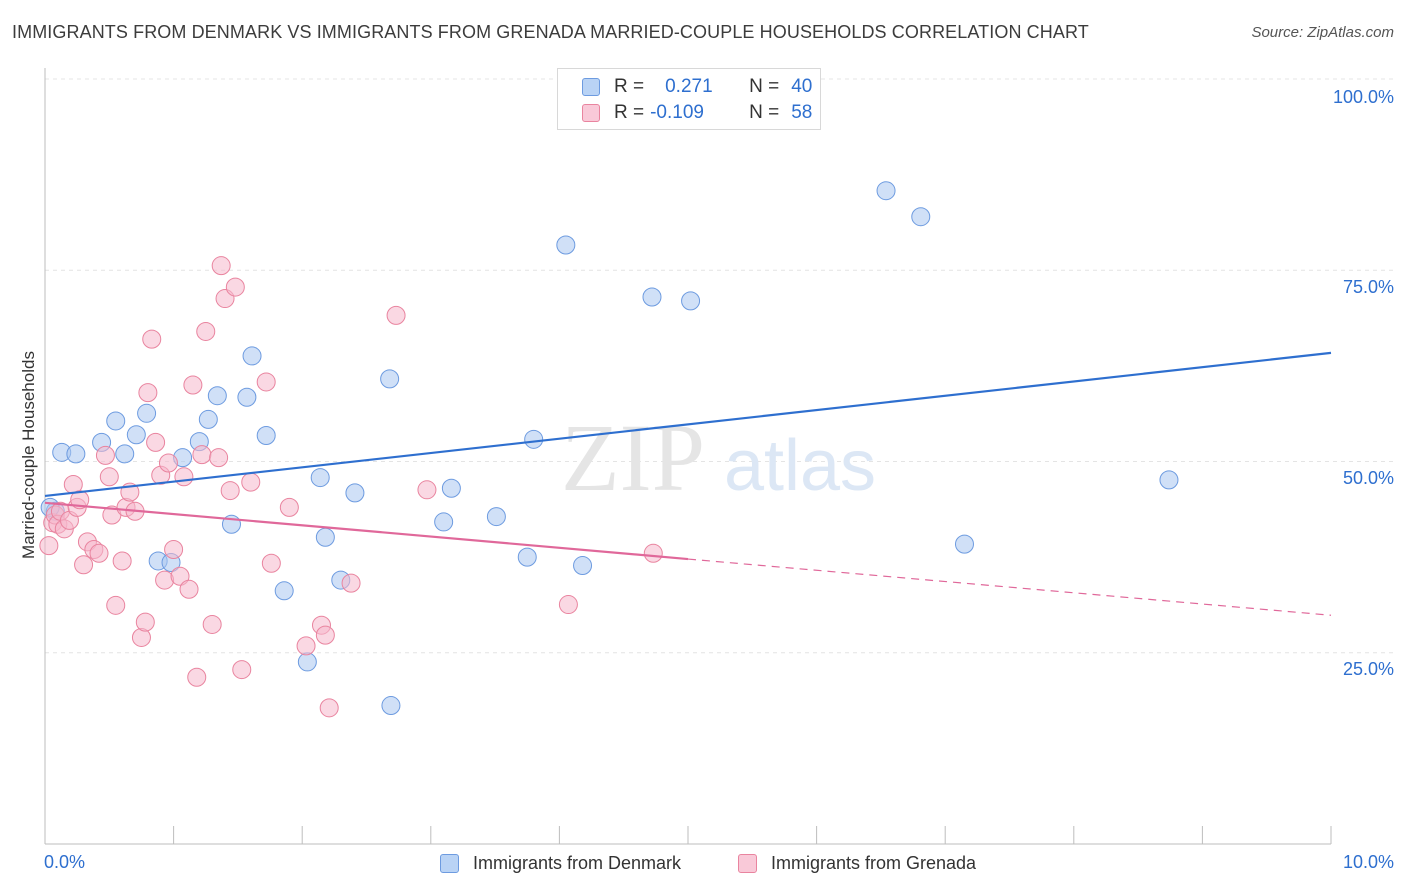 Image resolution: width=1406 pixels, height=892 pixels. Describe the element at coordinates (1368, 669) in the screenshot. I see `y-tick-label-25: 25.0%` at that location.